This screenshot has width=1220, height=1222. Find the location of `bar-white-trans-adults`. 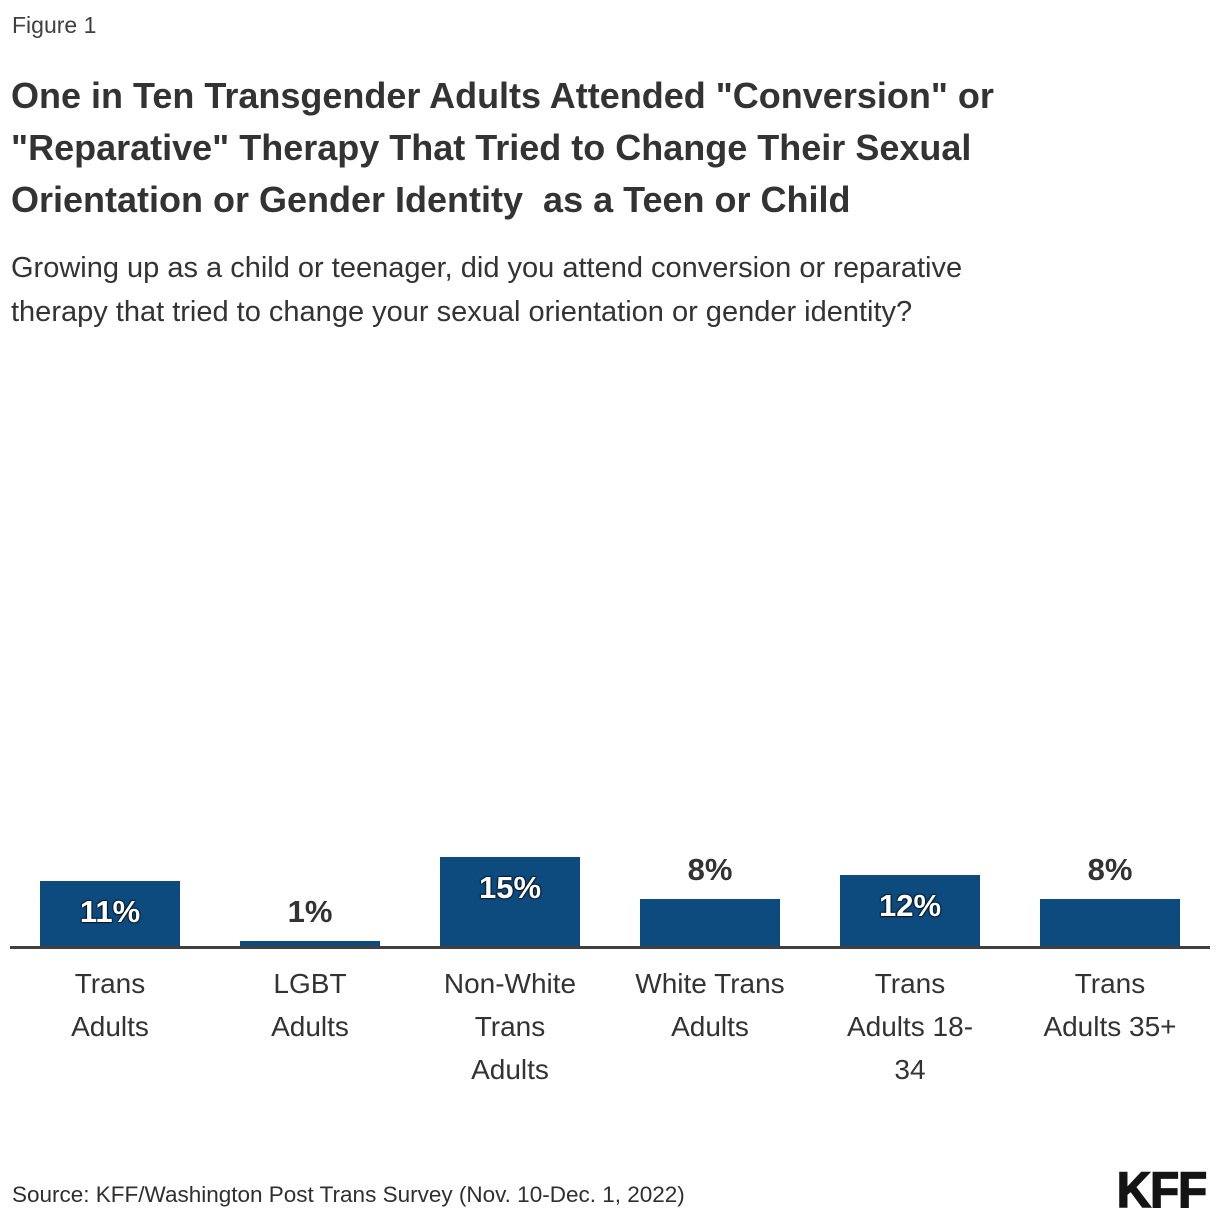

bar-white-trans-adults is located at coordinates (710, 923).